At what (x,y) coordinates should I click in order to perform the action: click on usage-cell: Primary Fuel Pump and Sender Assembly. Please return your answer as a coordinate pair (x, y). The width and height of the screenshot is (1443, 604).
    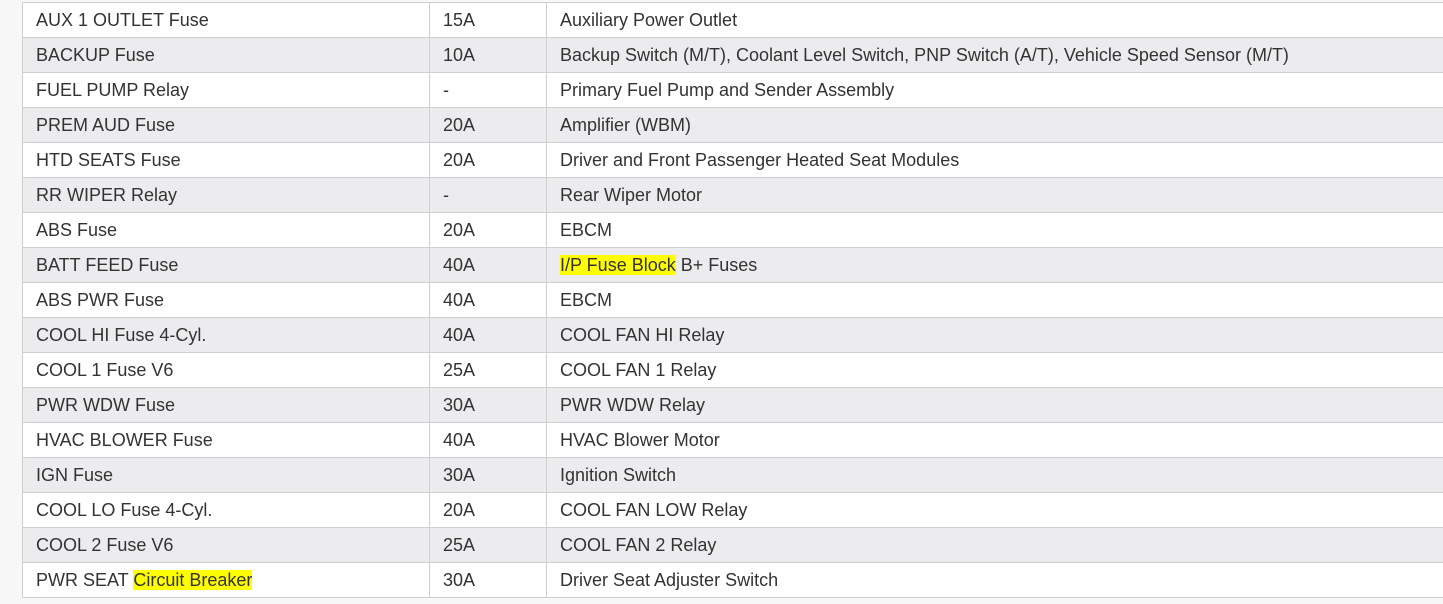
    Looking at the image, I should click on (994, 90).